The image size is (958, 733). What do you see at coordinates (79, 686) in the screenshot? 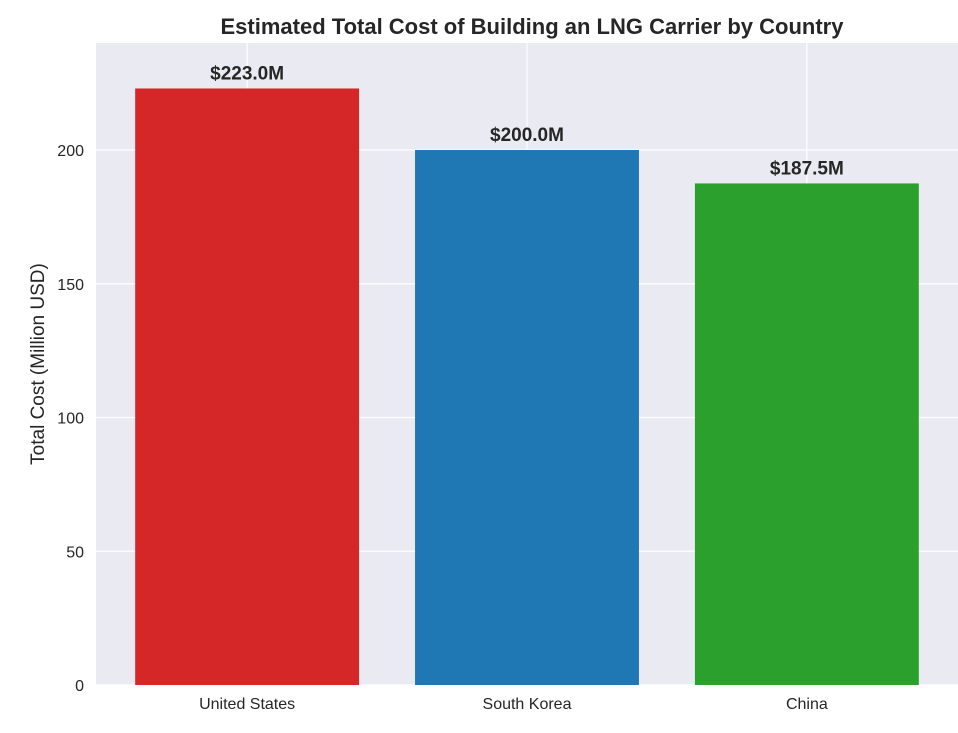
I see `y-tick-label: 0` at bounding box center [79, 686].